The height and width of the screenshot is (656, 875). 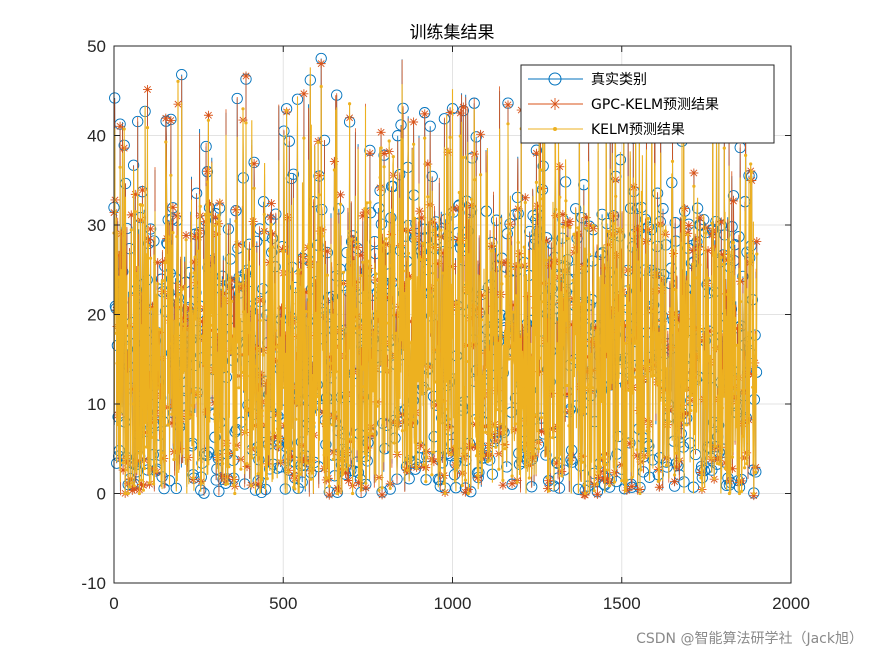 What do you see at coordinates (619, 80) in the screenshot?
I see `legend-label-real: 真实类别` at bounding box center [619, 80].